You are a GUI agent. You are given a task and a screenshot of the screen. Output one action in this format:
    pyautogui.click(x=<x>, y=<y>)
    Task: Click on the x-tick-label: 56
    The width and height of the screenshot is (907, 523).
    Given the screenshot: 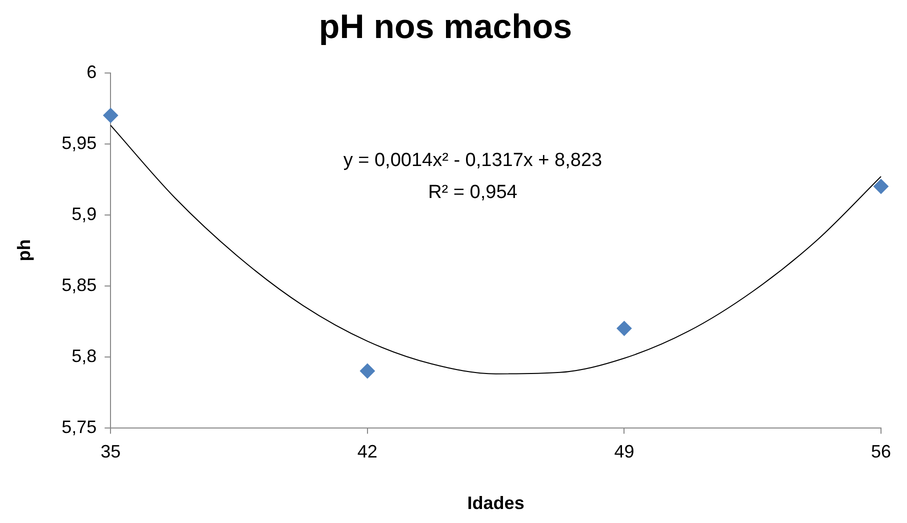 What is the action you would take?
    pyautogui.click(x=881, y=452)
    